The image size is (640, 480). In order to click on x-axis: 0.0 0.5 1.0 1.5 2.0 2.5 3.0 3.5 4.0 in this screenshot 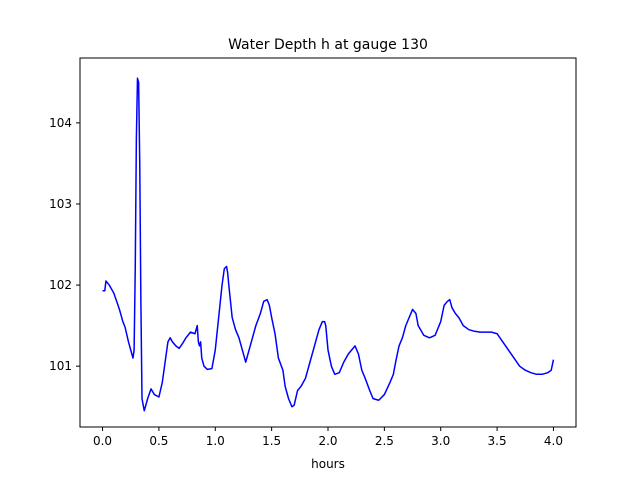, I will do `click(328, 437)`.